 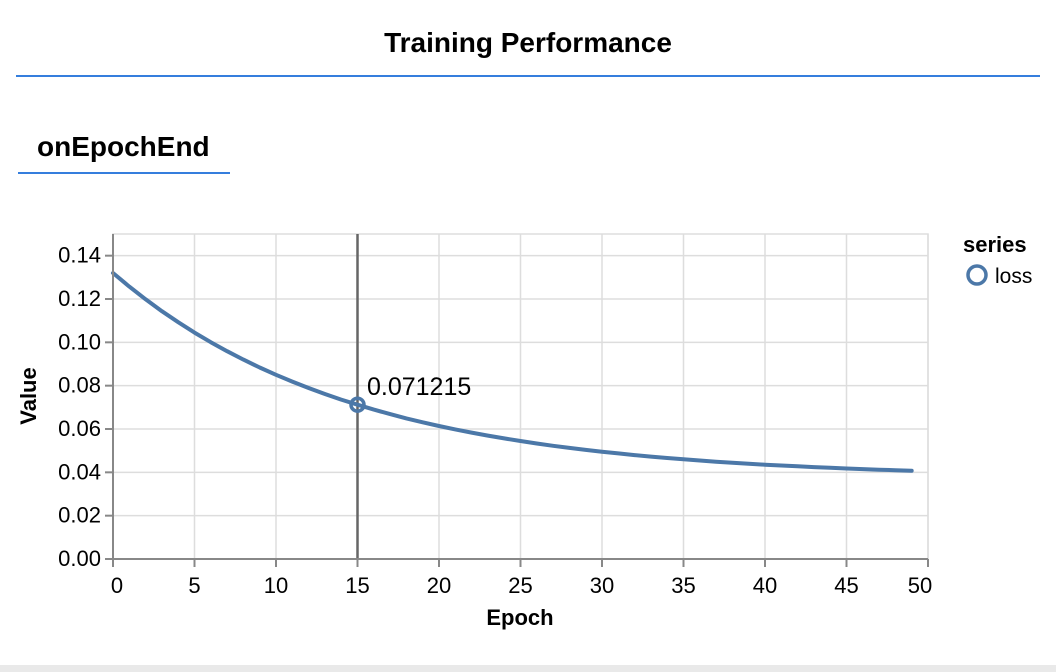 What do you see at coordinates (79, 341) in the screenshot?
I see `y-tick-label: 0.10` at bounding box center [79, 341].